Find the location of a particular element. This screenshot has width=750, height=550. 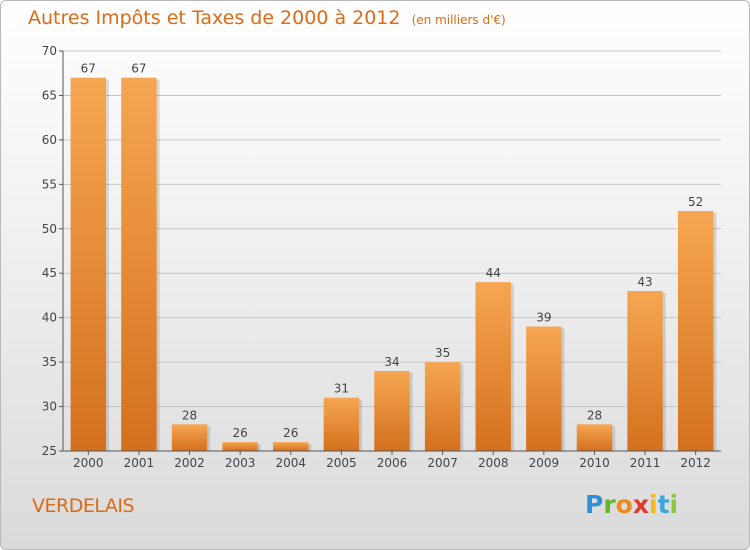

logo-letter: x is located at coordinates (640, 504).